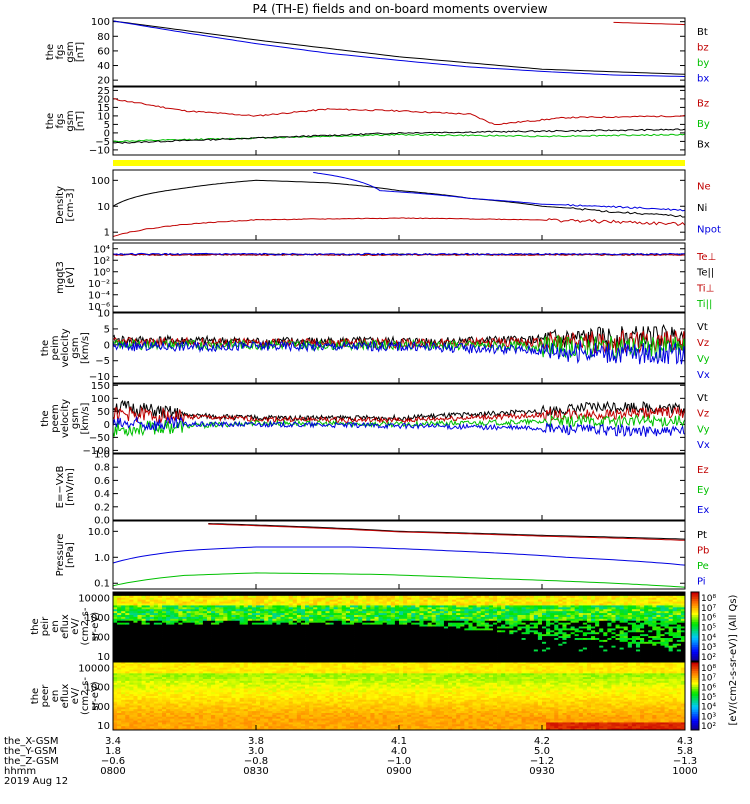 Image resolution: width=750 pixels, height=804 pixels. I want to click on panel-fgs-btotal-ytick-label: 100, so click(100, 22).